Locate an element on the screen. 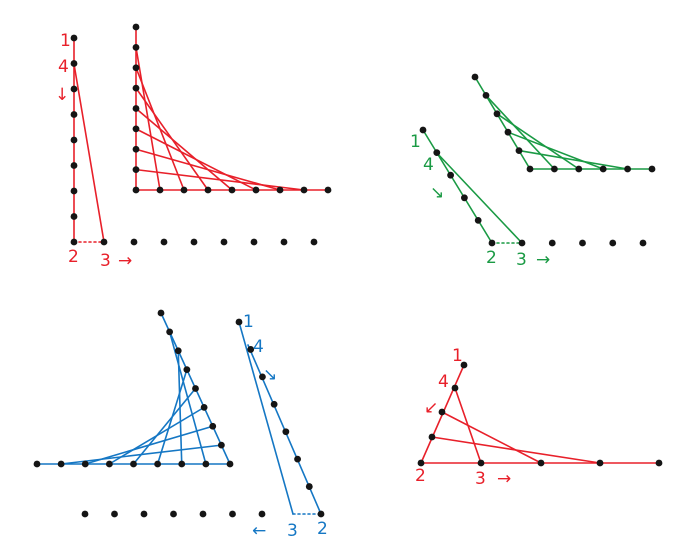 The height and width of the screenshot is (560, 700). p3-label-1: 1 is located at coordinates (248, 322).